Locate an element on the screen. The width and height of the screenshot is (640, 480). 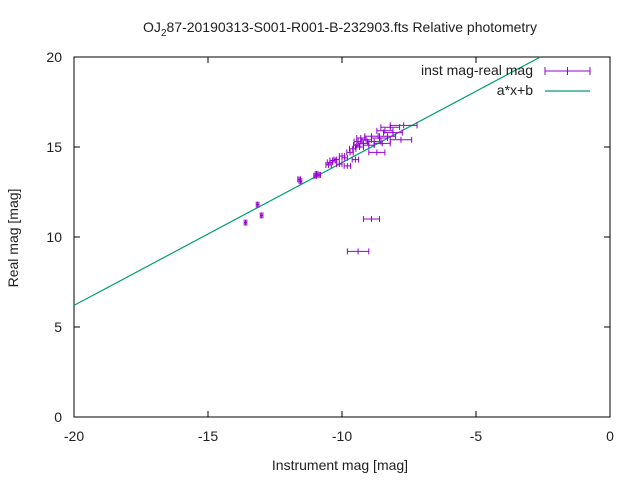
y-tick-label: 0 is located at coordinates (58, 417).